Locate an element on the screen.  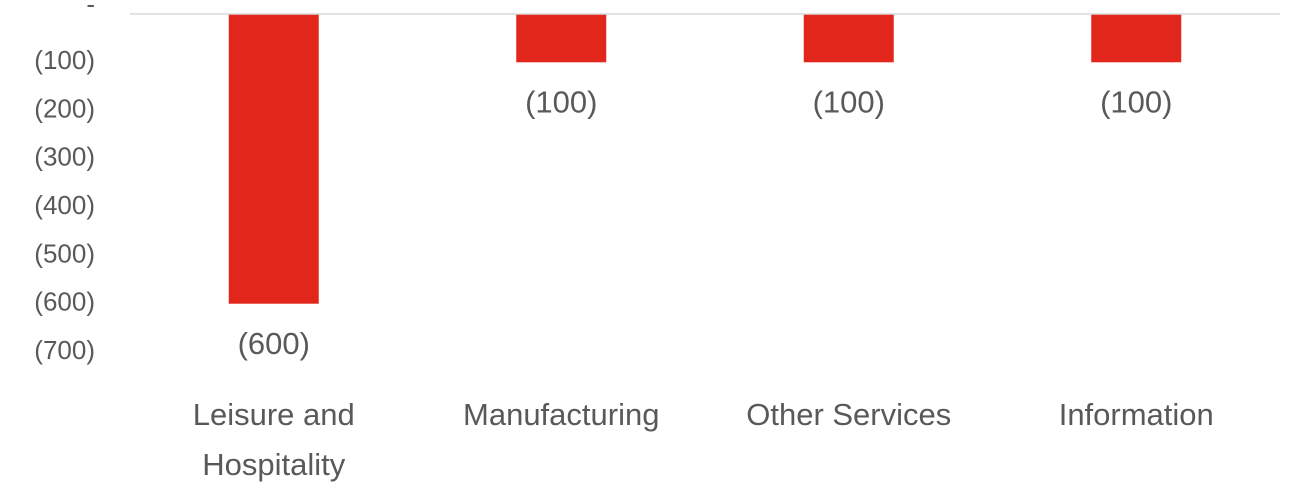
y-tick-label: (400) is located at coordinates (64, 205).